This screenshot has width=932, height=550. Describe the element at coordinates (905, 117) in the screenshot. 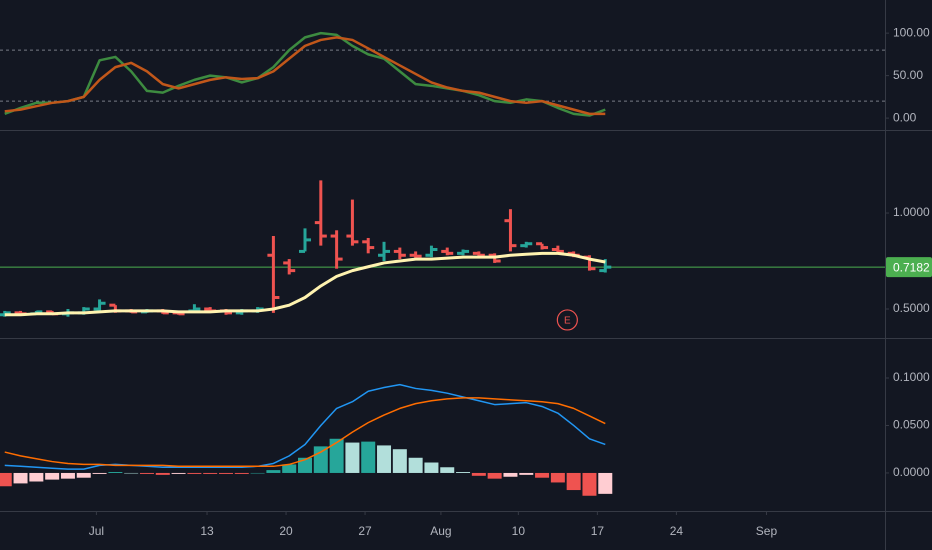

I see `y-tick-label: 0.00` at that location.